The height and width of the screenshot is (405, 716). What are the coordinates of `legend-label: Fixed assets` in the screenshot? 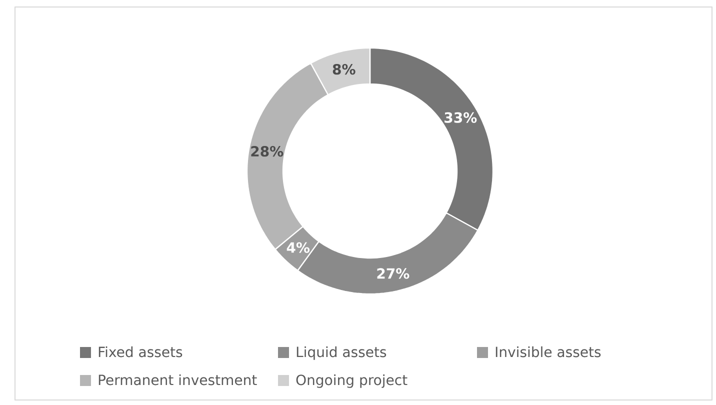 It's located at (140, 352).